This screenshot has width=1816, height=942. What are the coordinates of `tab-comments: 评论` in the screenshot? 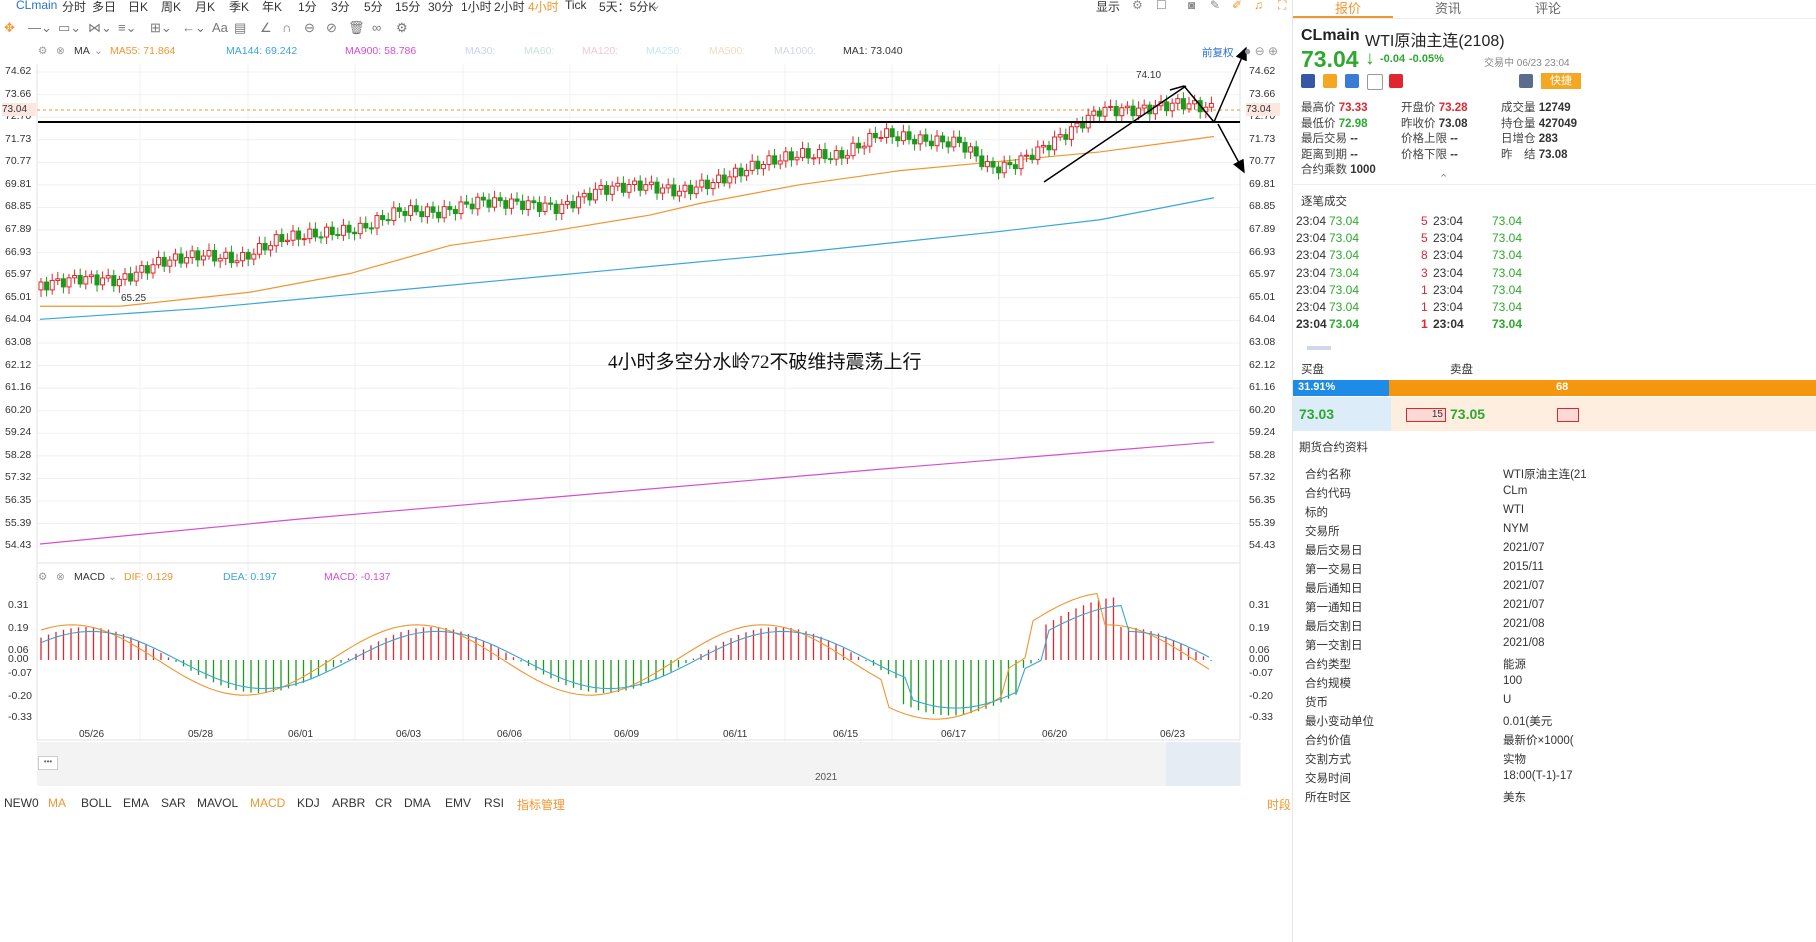 It's located at (1548, 8).